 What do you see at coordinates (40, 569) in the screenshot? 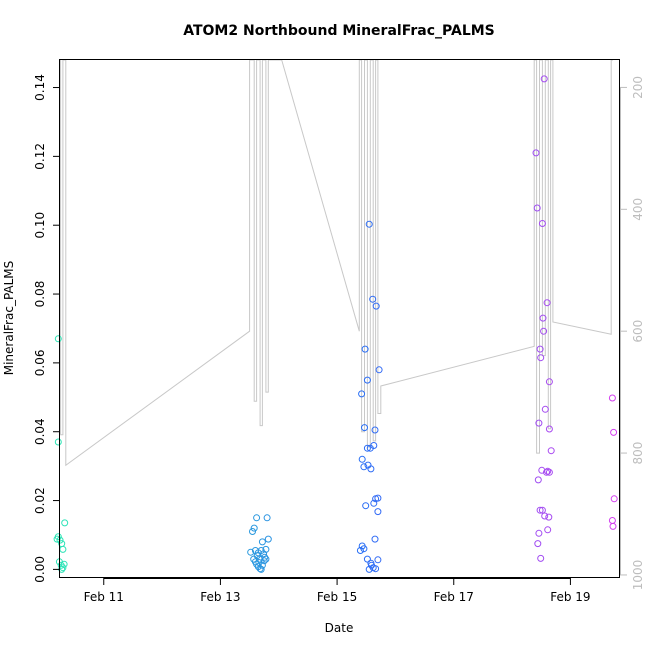
I see `y-tick-label: 0.00` at bounding box center [40, 569].